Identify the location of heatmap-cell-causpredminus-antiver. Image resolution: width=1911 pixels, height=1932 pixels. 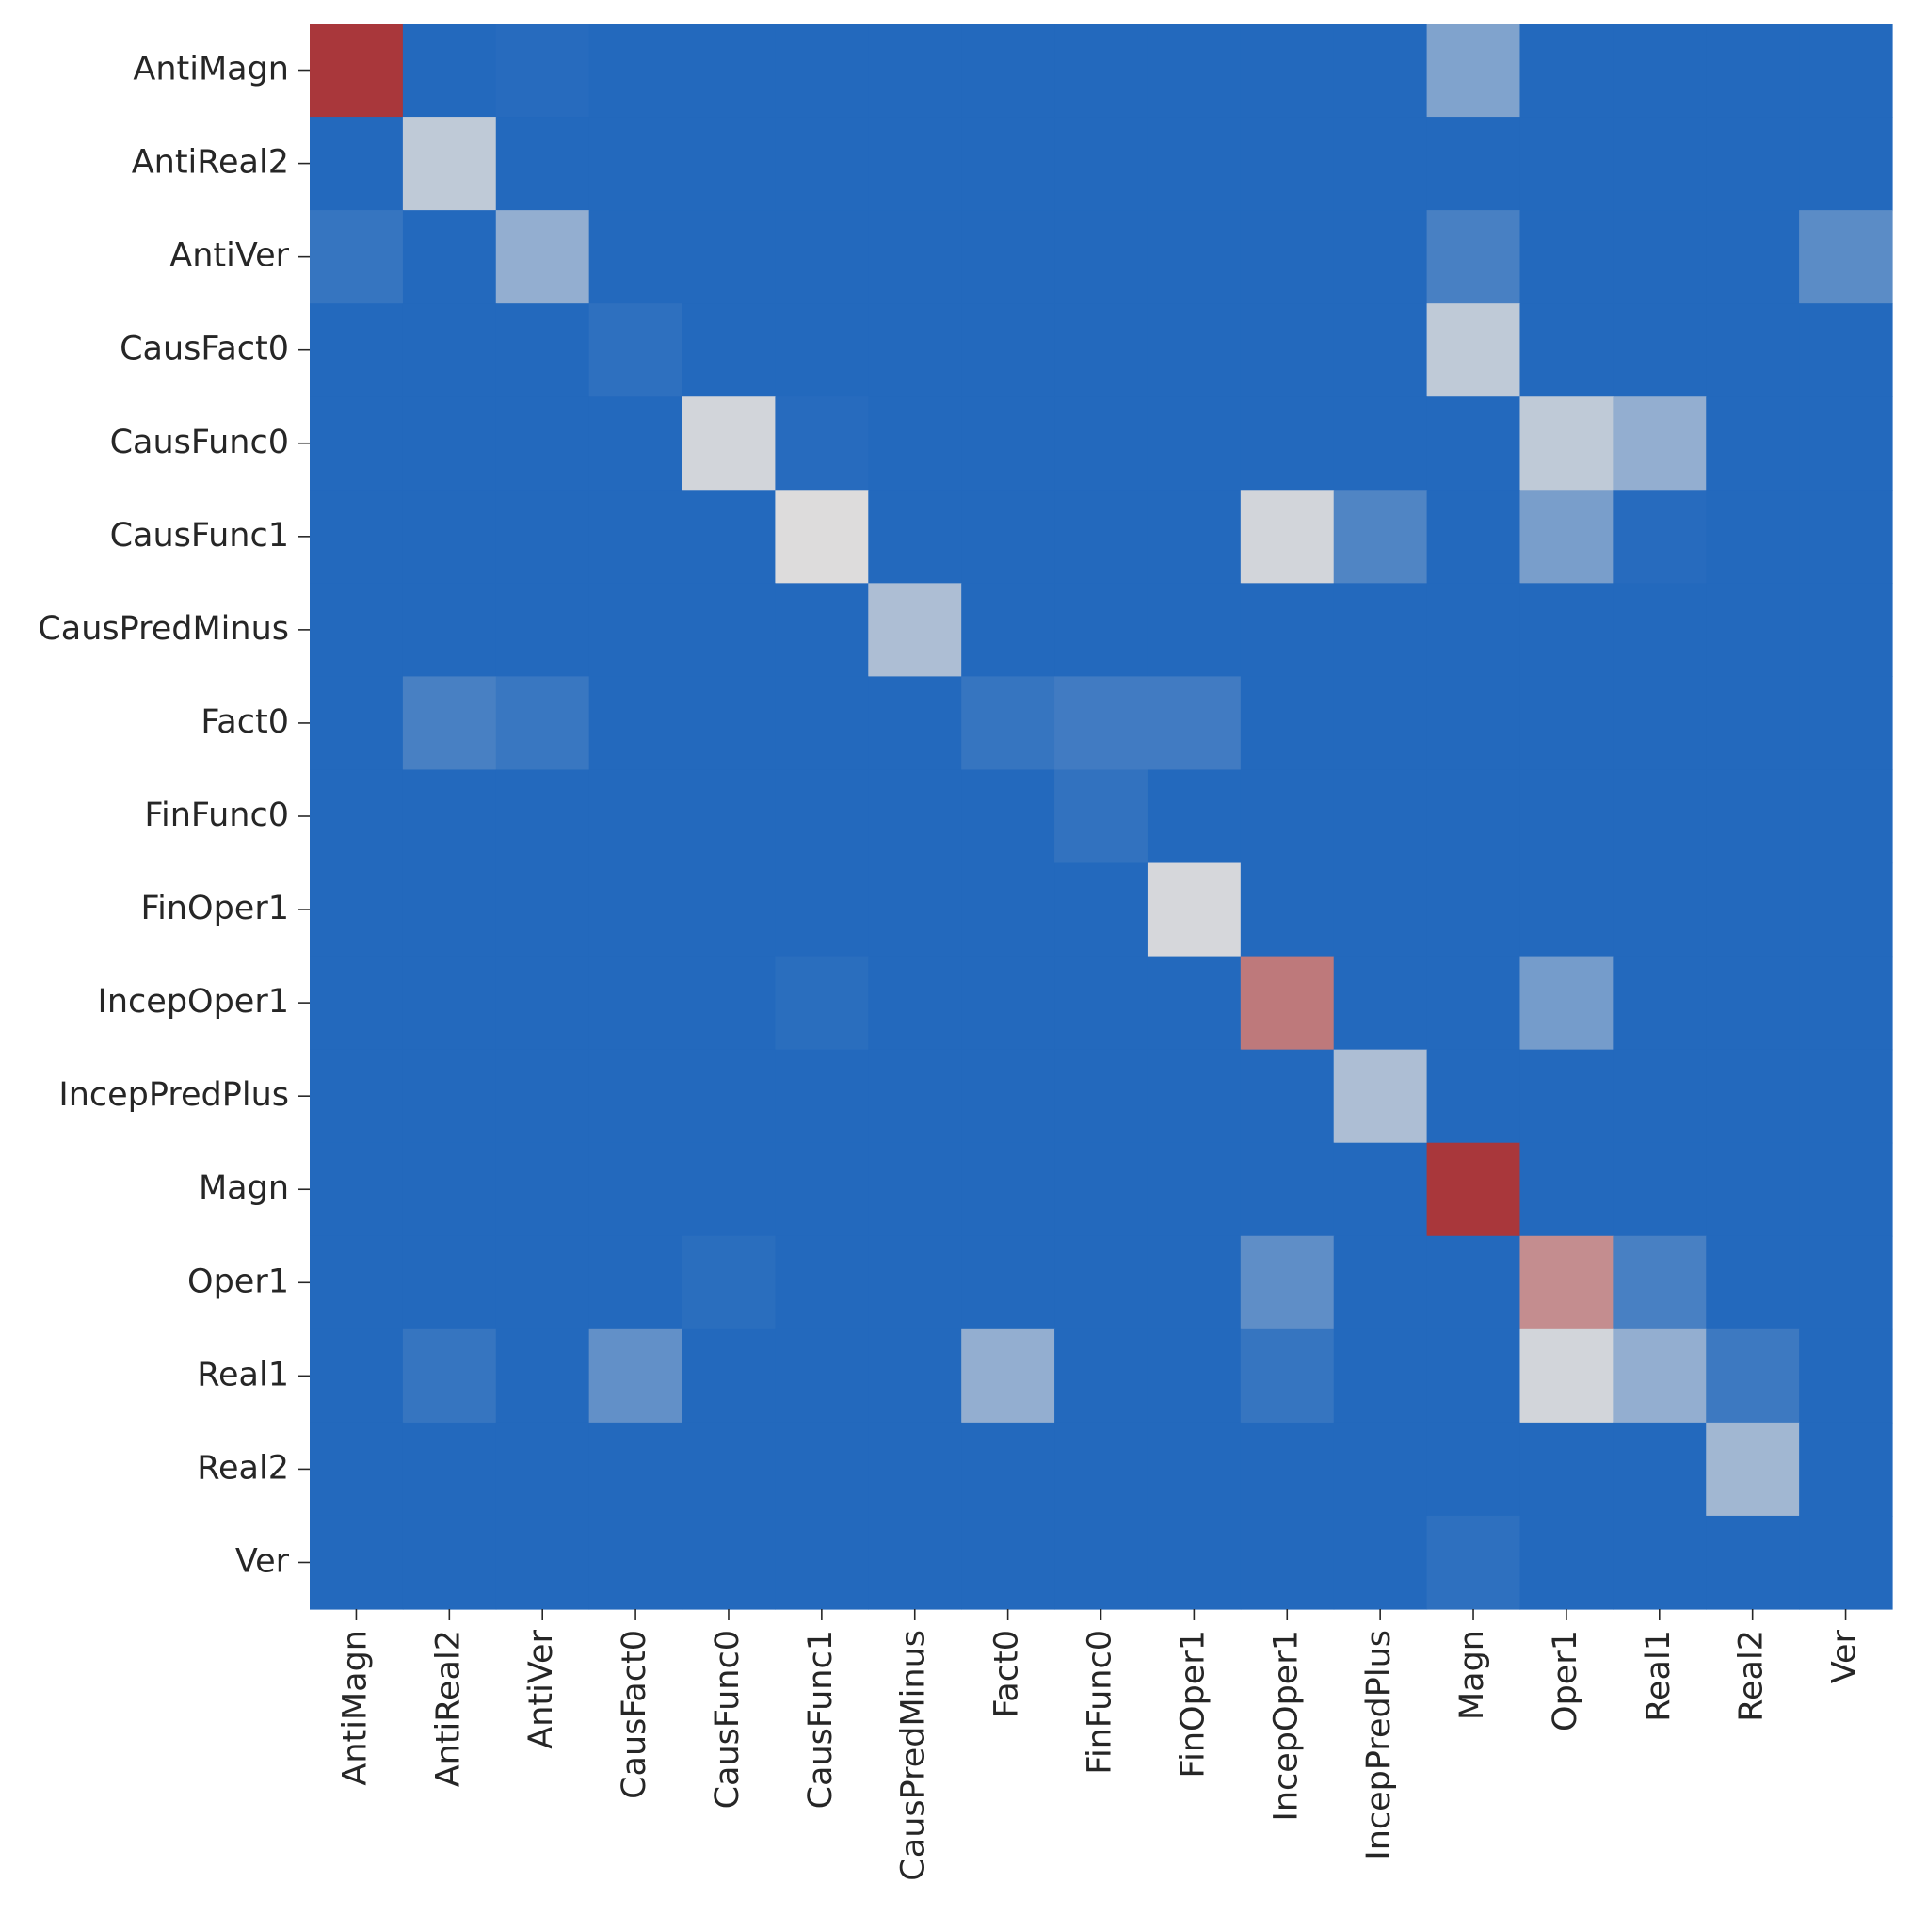
(542, 630).